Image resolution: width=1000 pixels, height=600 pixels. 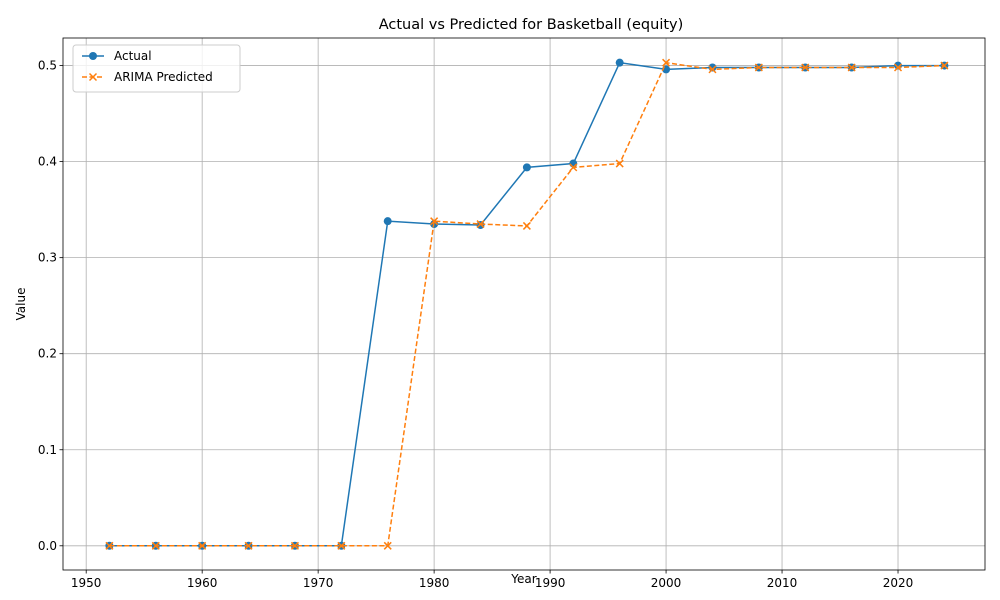 What do you see at coordinates (47, 258) in the screenshot?
I see `y-tick-label: 0.3` at bounding box center [47, 258].